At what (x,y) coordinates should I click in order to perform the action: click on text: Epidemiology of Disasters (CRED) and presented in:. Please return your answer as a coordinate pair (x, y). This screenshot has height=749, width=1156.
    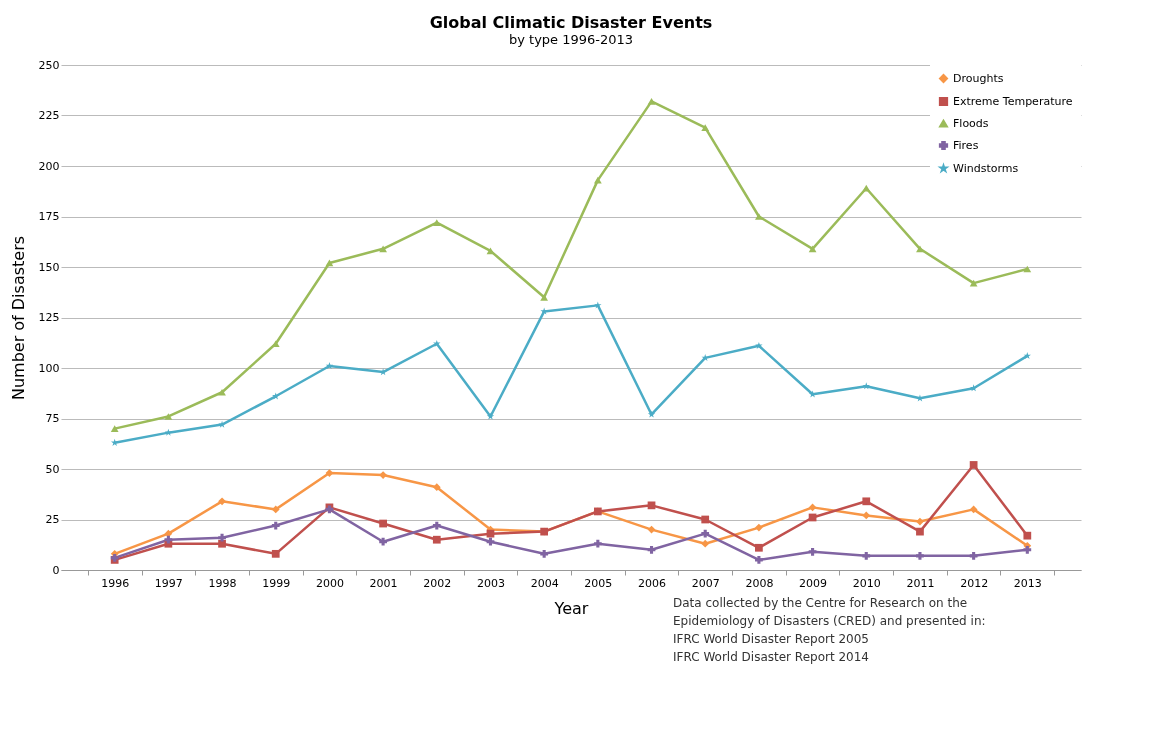
    Looking at the image, I should click on (829, 621).